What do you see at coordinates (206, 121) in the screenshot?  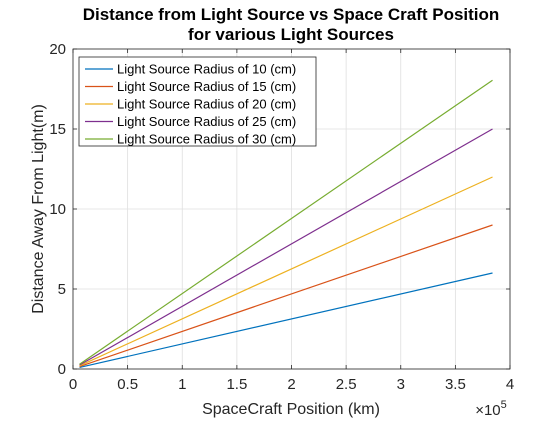 I see `legend-label-4: Light Source Radius of 25 (cm)` at bounding box center [206, 121].